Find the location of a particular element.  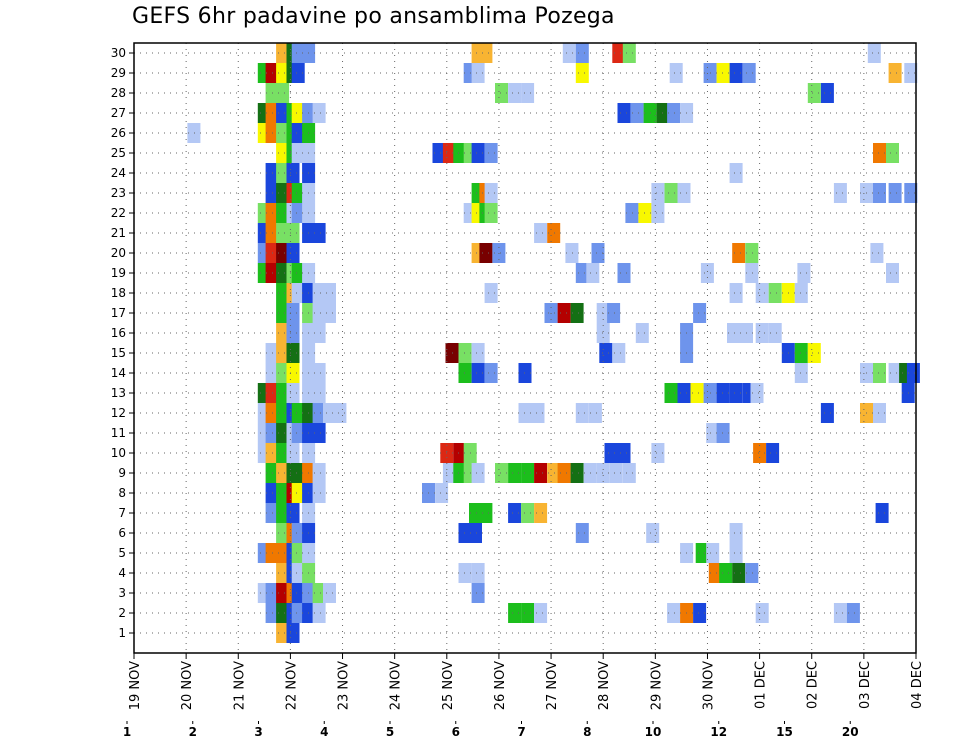

x-tick-label: 21 NOV is located at coordinates (239, 685).